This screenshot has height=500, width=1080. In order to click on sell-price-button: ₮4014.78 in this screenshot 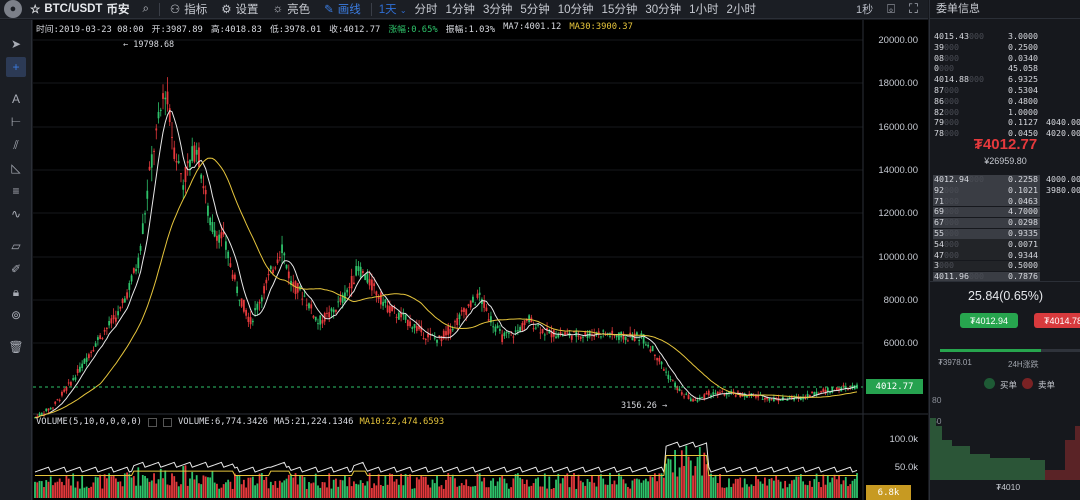, I will do `click(1057, 320)`.